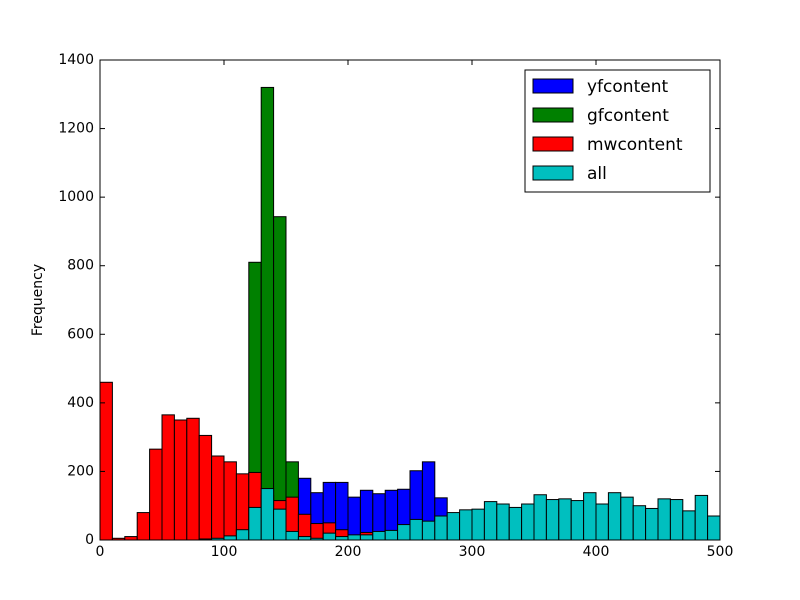 The height and width of the screenshot is (600, 800). What do you see at coordinates (76, 197) in the screenshot?
I see `y-tick-label: 1000` at bounding box center [76, 197].